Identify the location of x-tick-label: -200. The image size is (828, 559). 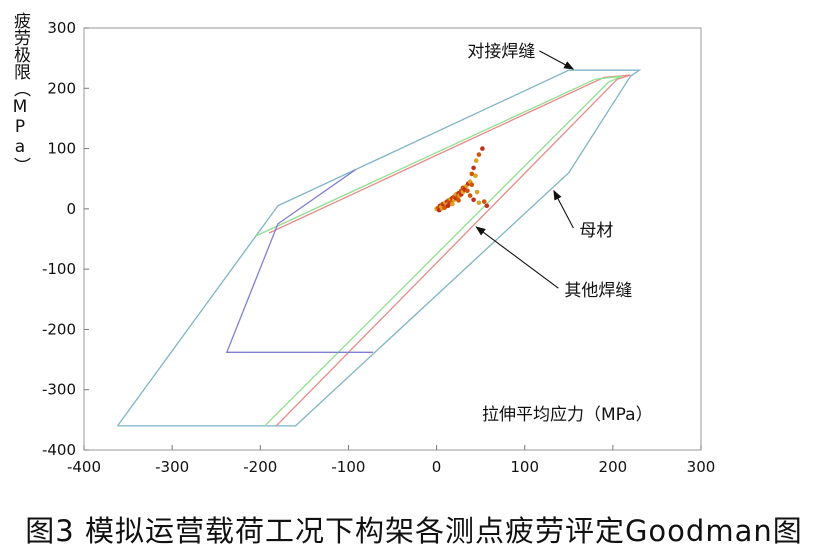
(260, 467).